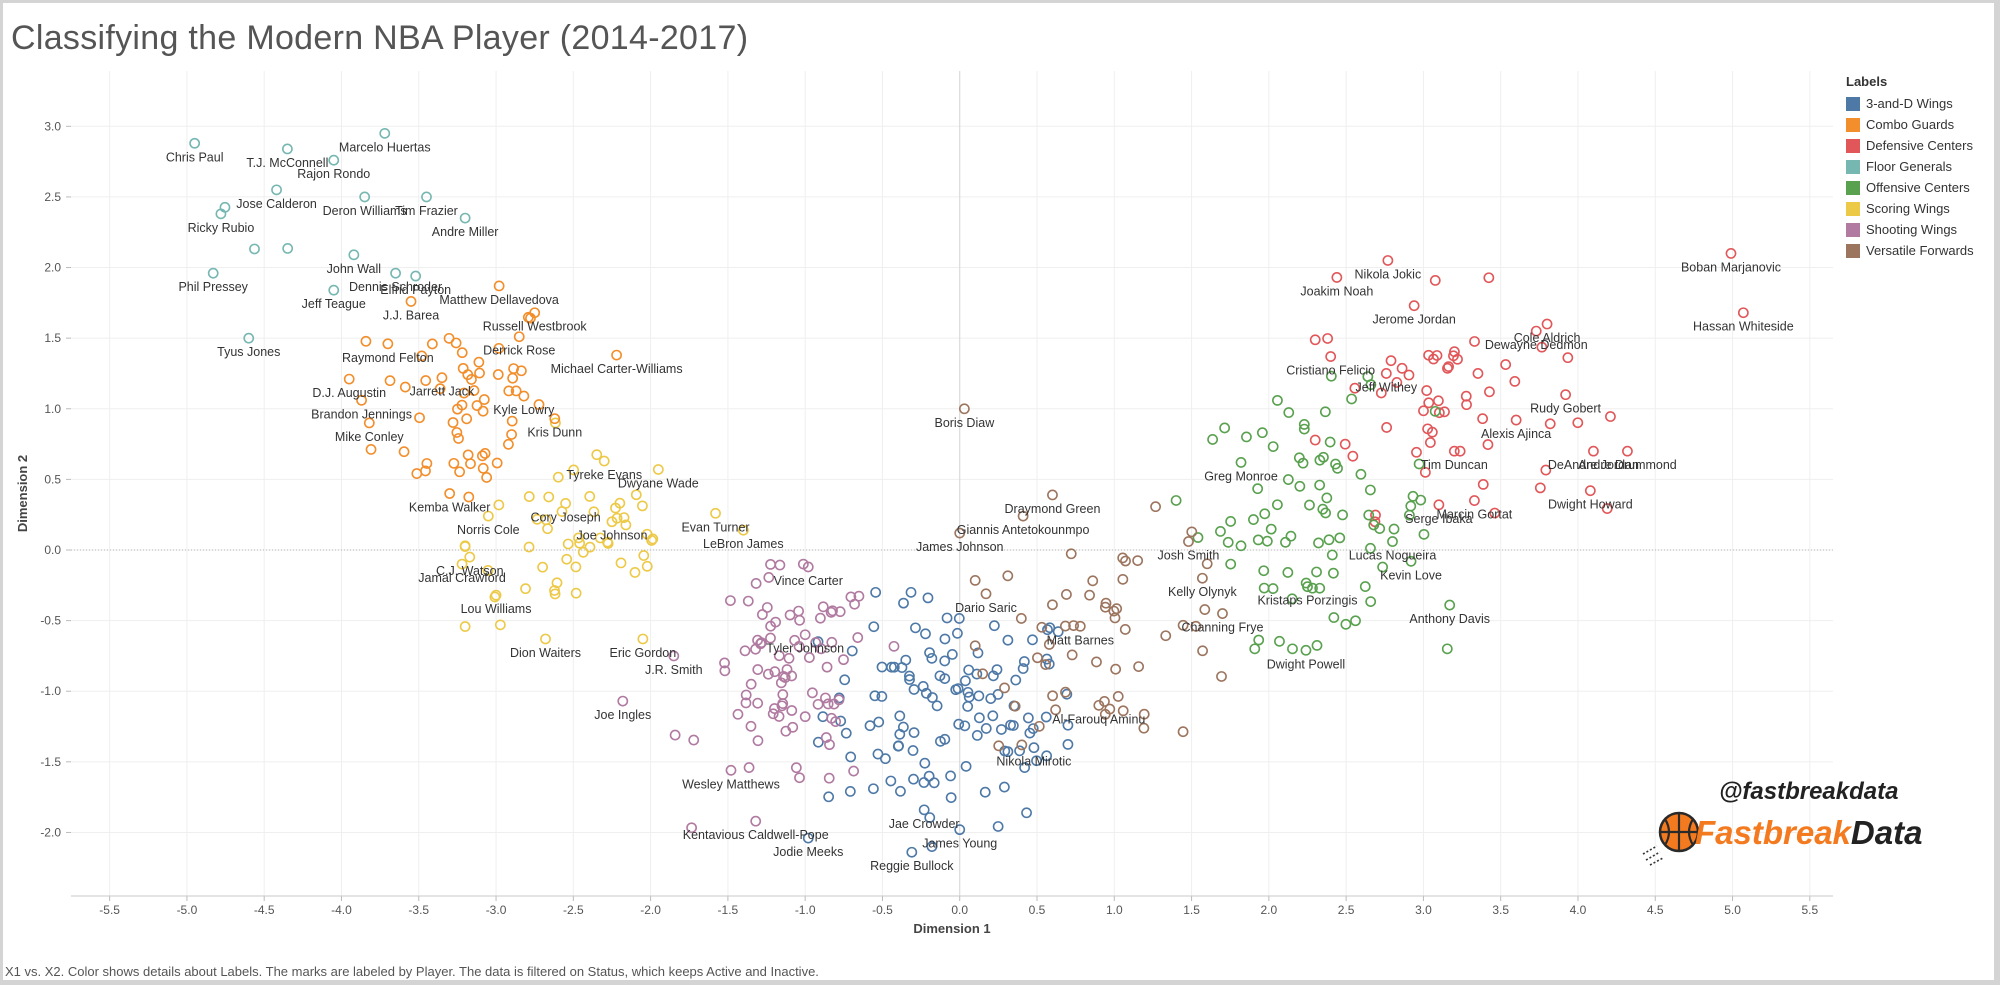 This screenshot has height=985, width=2000. I want to click on legend-item: Defensive Centers, so click(1910, 145).